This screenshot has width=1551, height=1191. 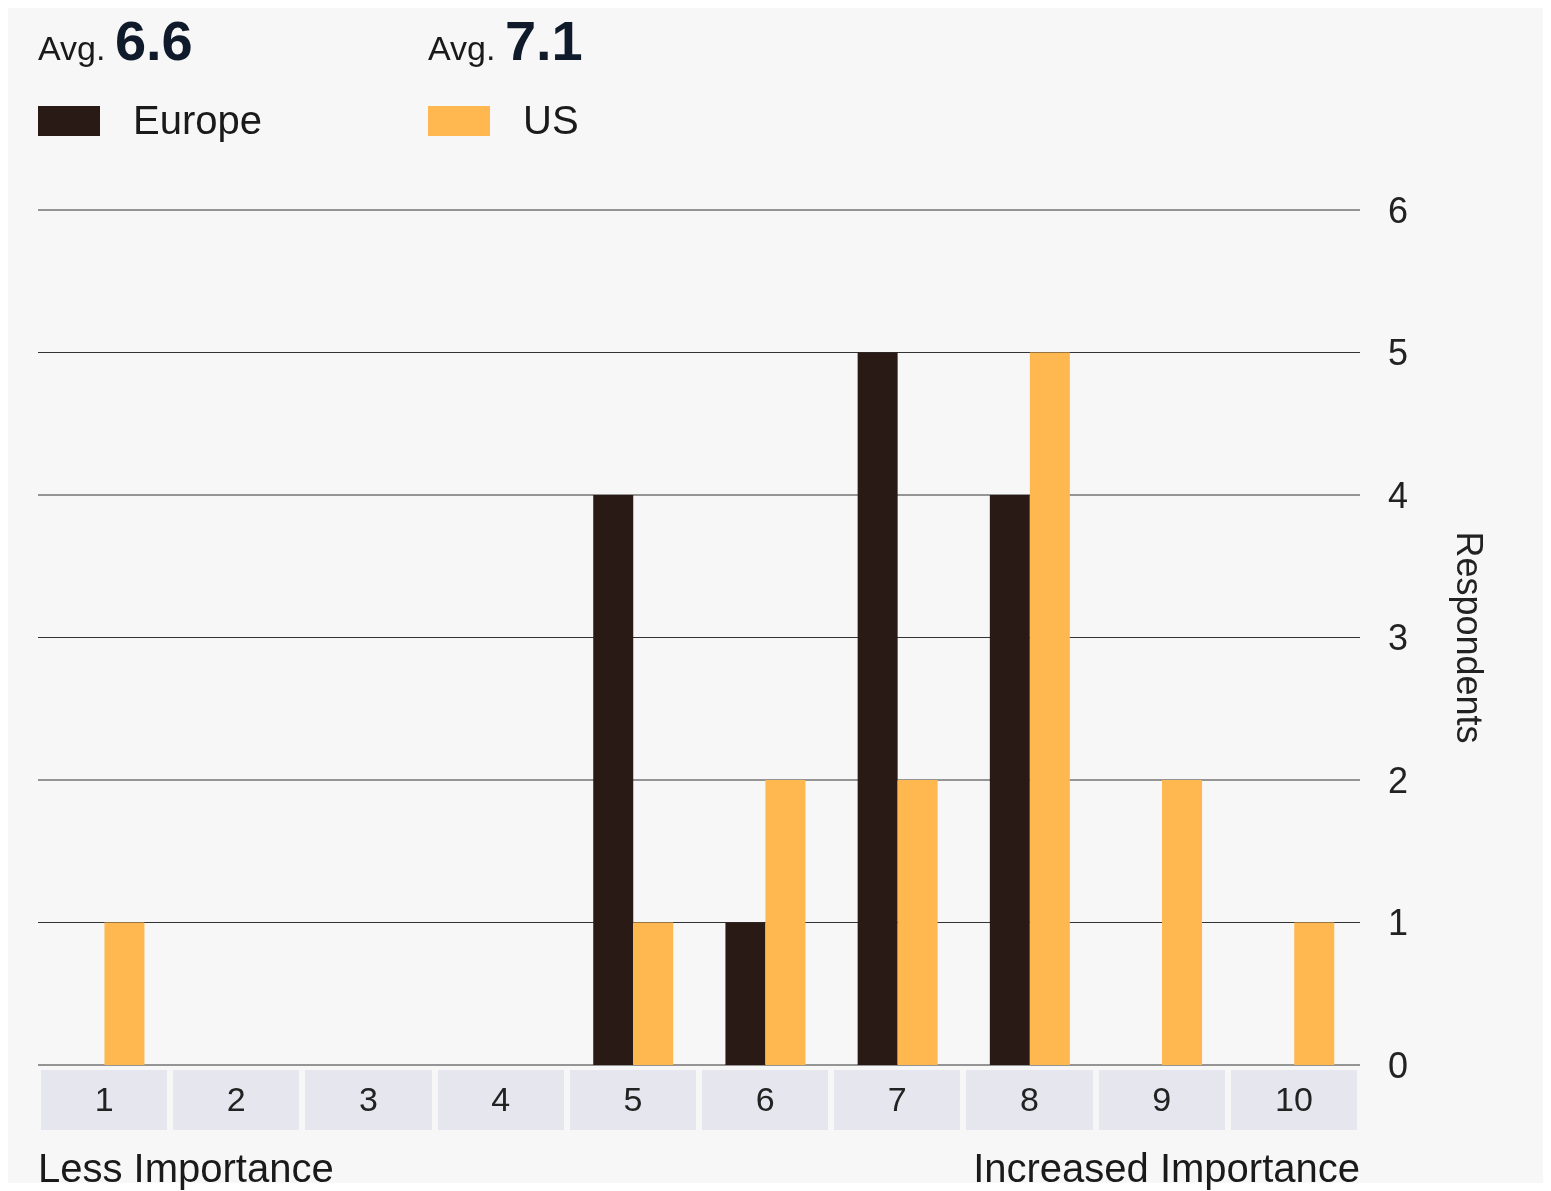 What do you see at coordinates (197, 120) in the screenshot?
I see `legend-label: Europe` at bounding box center [197, 120].